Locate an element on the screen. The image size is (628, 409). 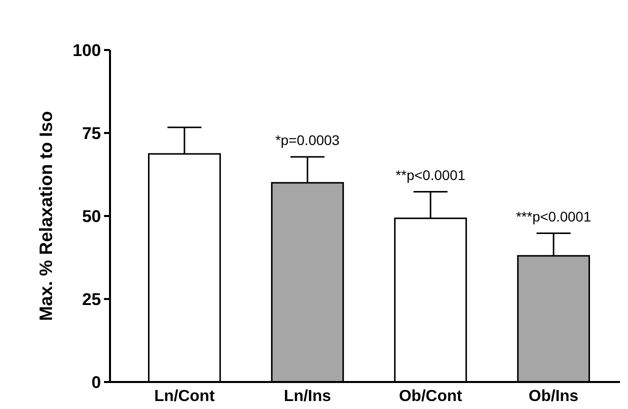
y-tick-label: 25 is located at coordinates (91, 299).